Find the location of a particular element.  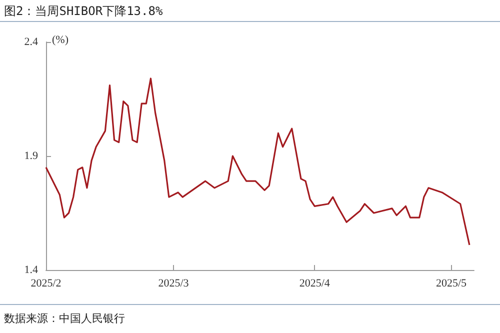

source-note: 数据来源：中国人民银行 is located at coordinates (250, 318).